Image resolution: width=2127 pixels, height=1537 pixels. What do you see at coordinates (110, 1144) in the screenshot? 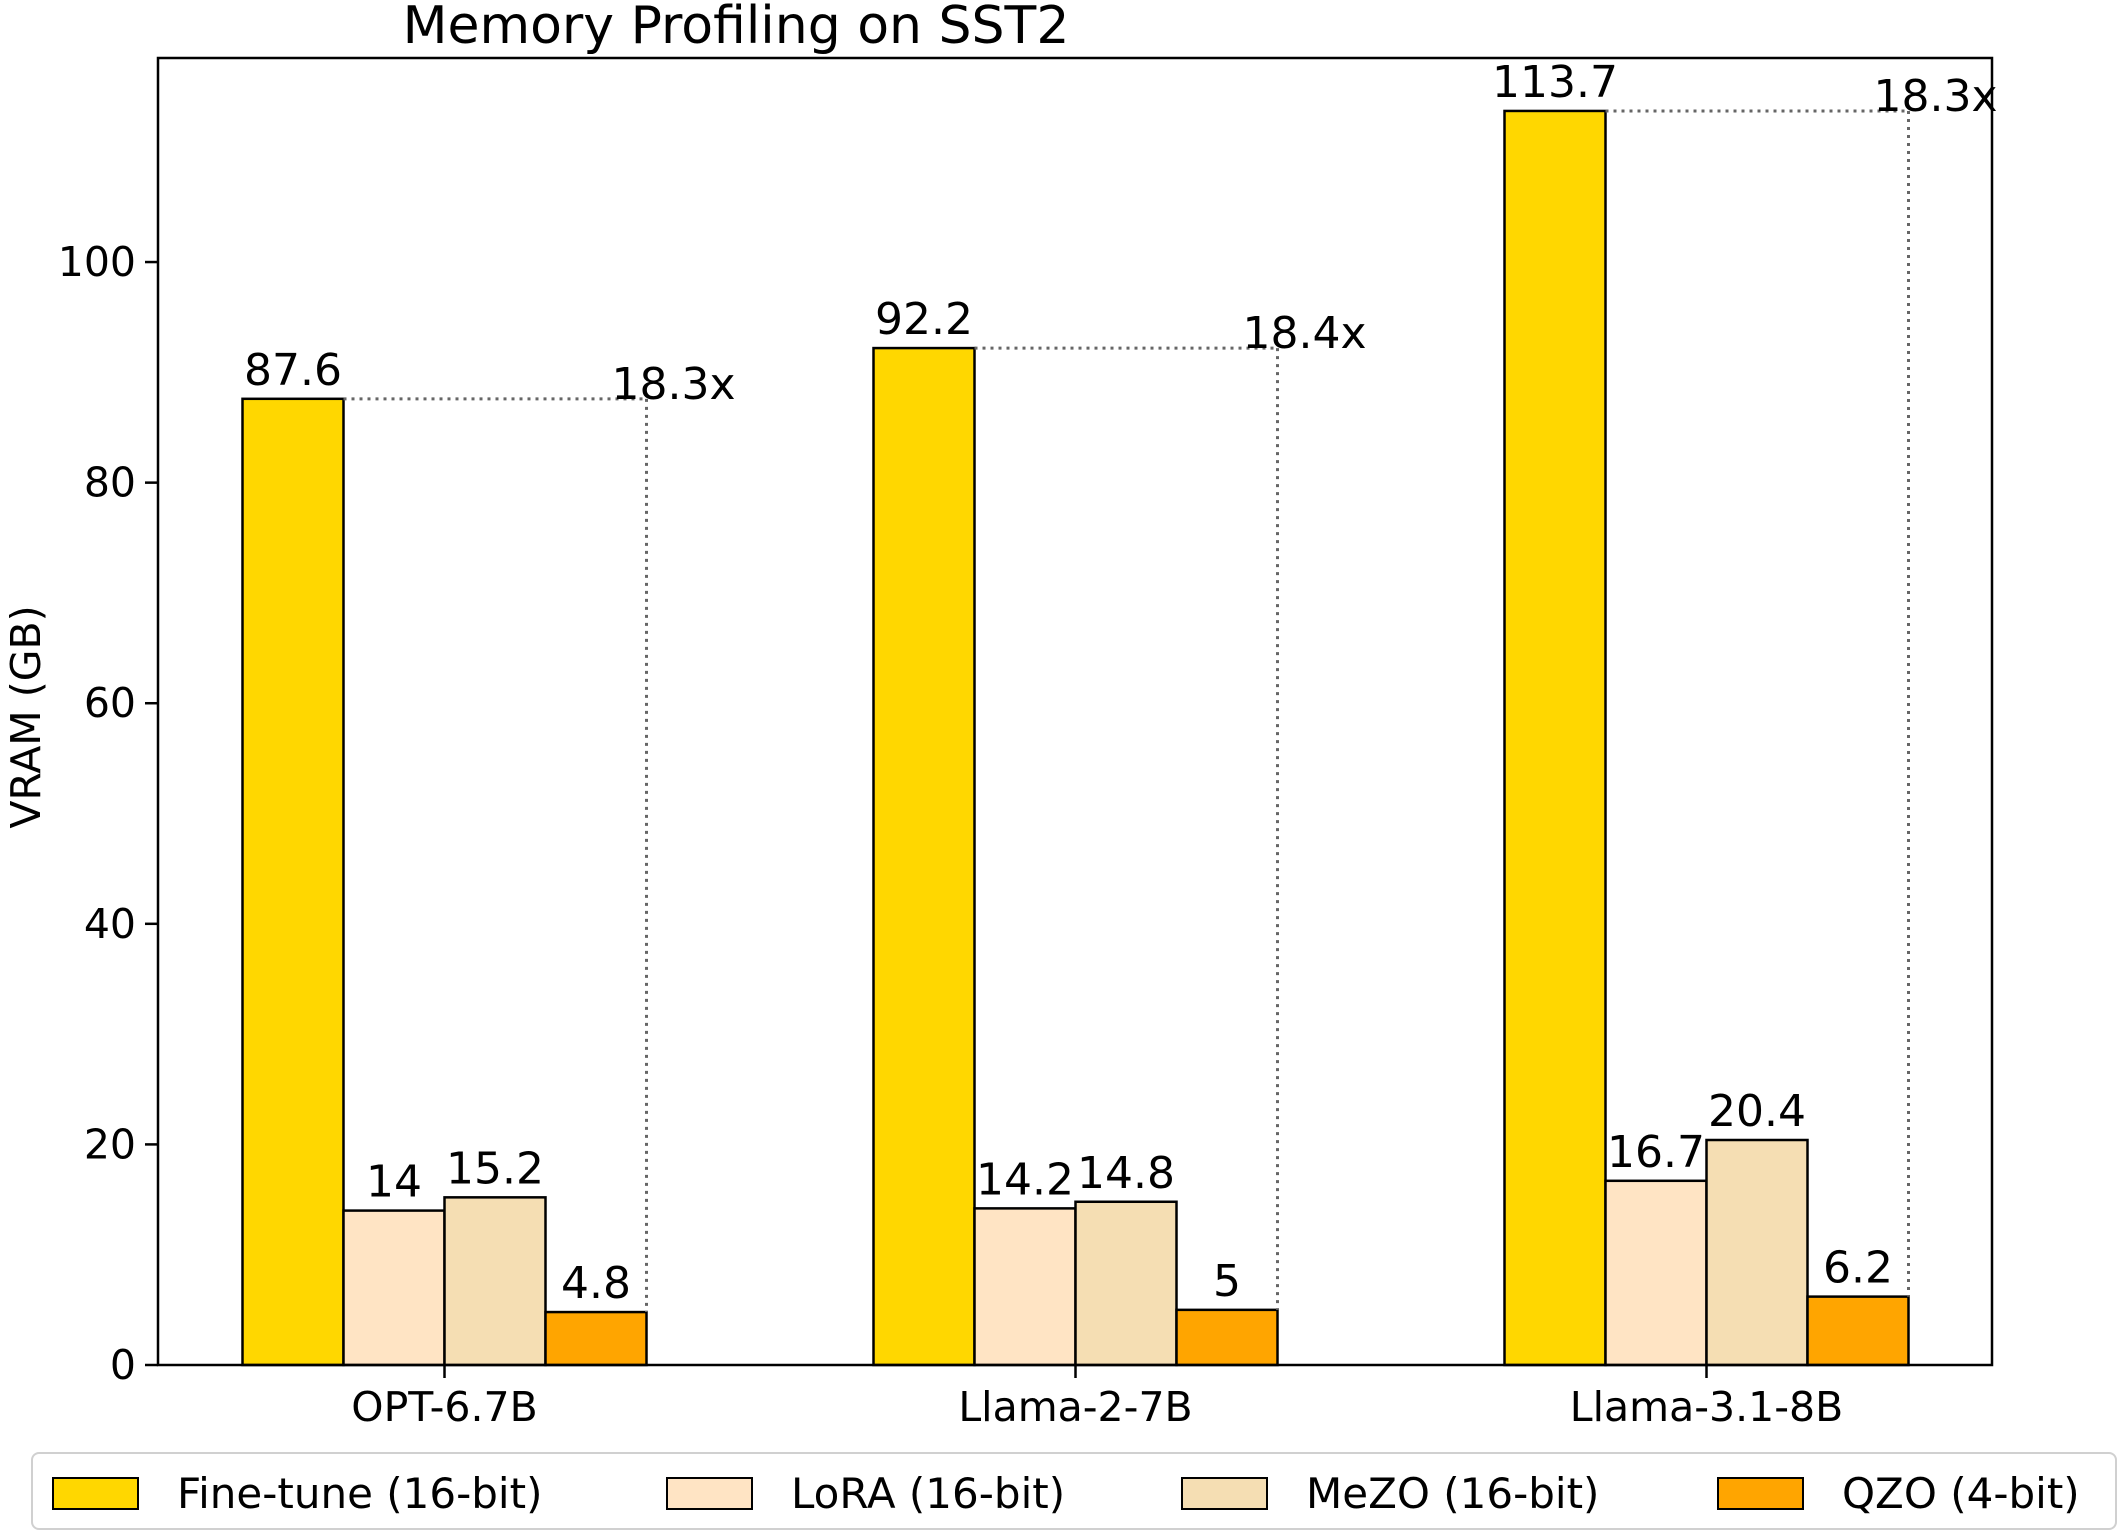
I see `y-tick-label: 20` at bounding box center [110, 1144].